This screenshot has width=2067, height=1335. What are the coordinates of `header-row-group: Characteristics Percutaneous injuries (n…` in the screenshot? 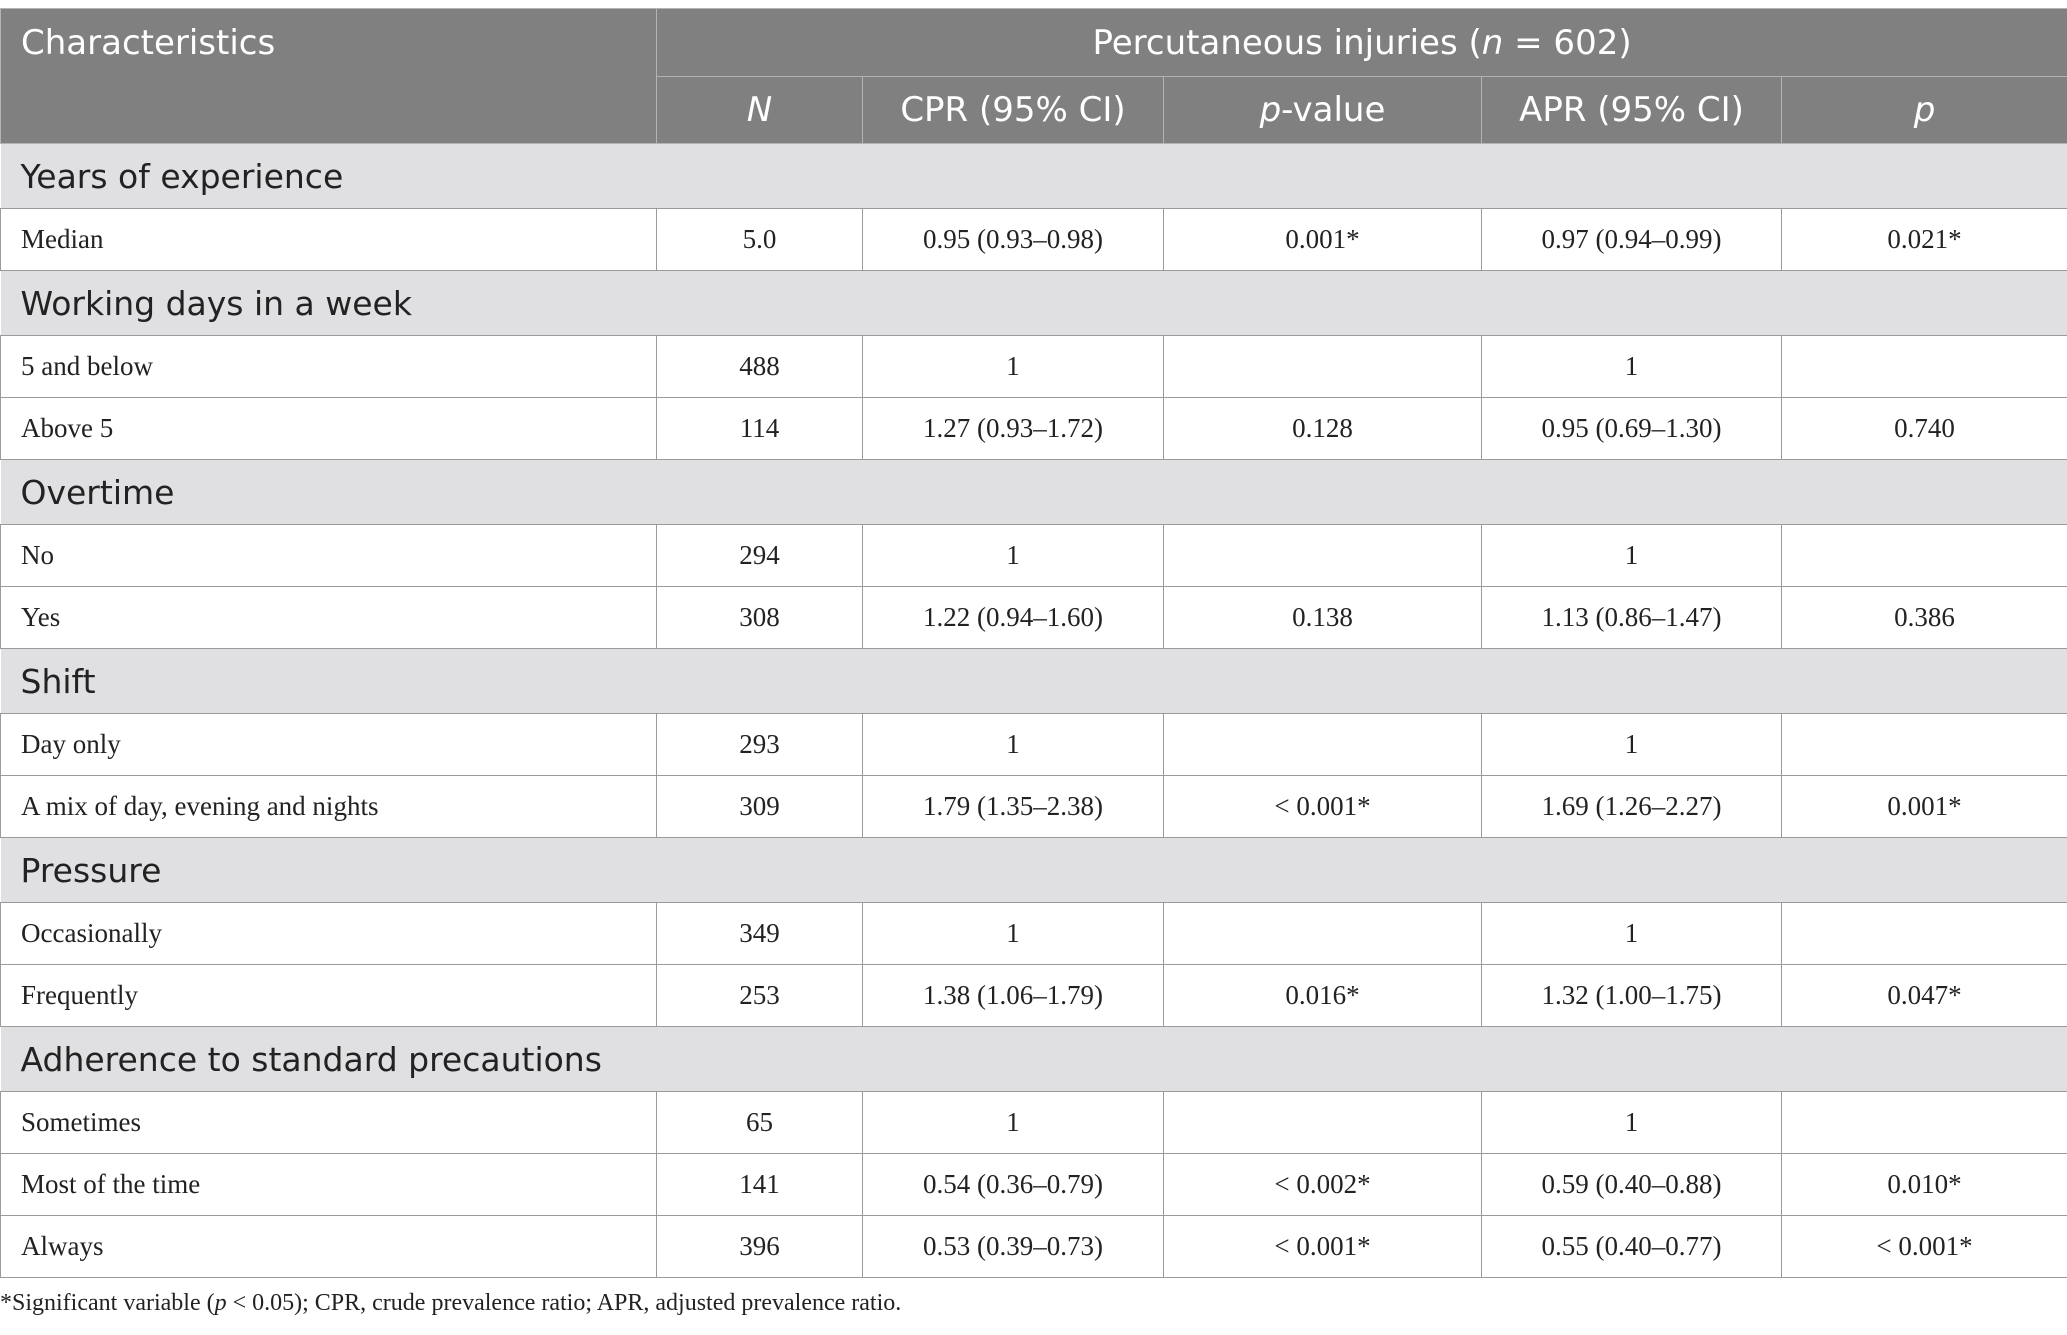 It's located at (1033, 76).